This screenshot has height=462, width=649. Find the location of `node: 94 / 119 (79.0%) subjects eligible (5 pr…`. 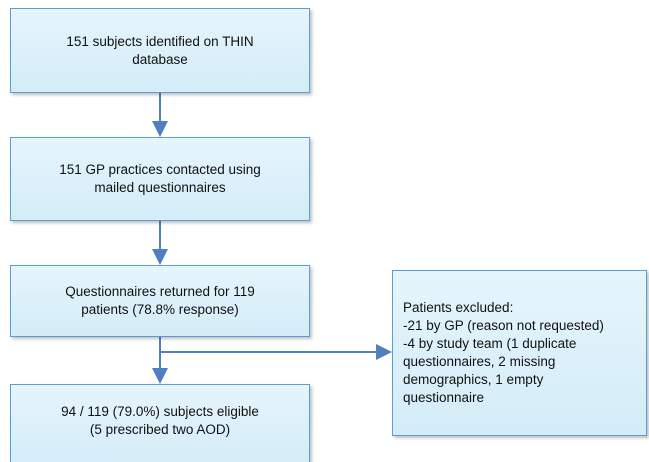

node: 94 / 119 (79.0%) subjects eligible (5 pr… is located at coordinates (160, 423).